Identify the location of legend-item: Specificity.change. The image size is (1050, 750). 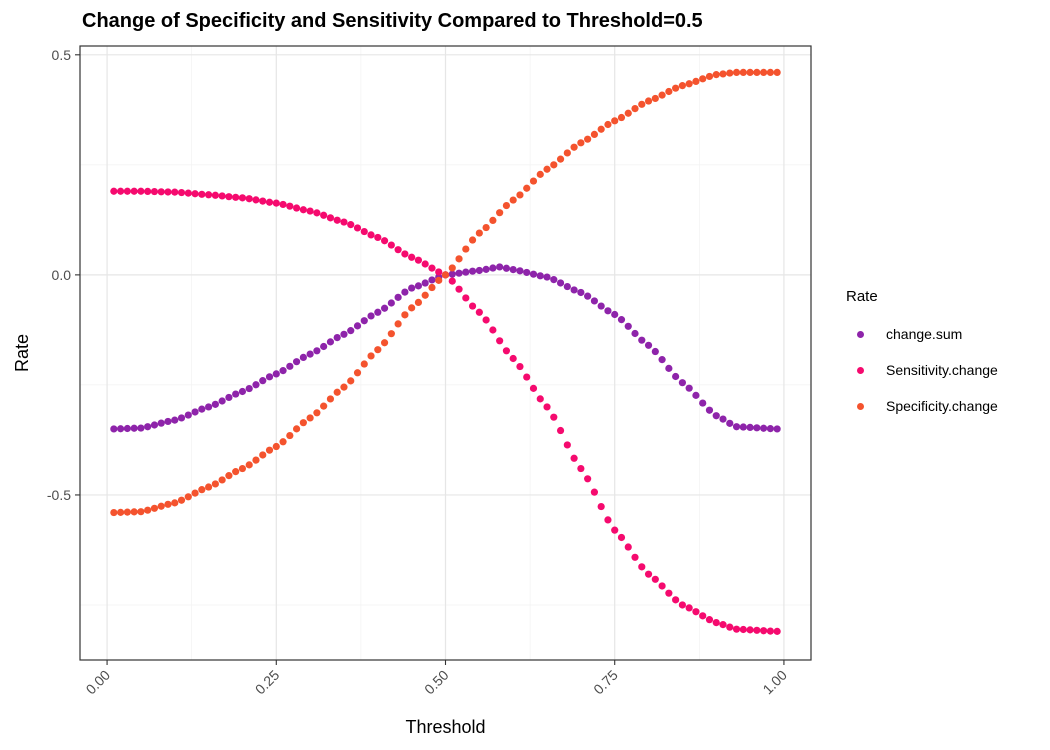
(922, 406).